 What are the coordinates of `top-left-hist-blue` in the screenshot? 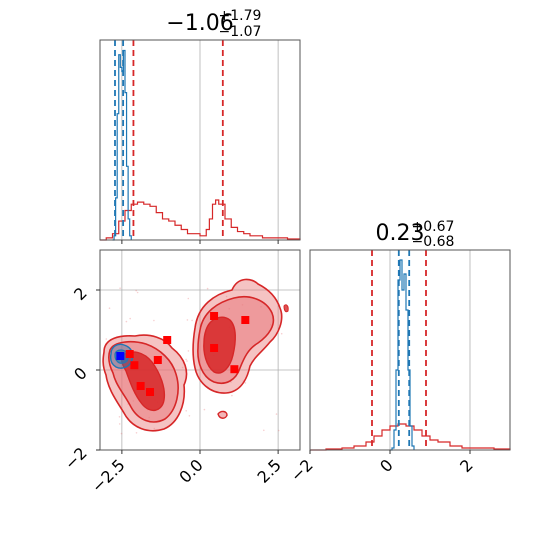 It's located at (122, 145).